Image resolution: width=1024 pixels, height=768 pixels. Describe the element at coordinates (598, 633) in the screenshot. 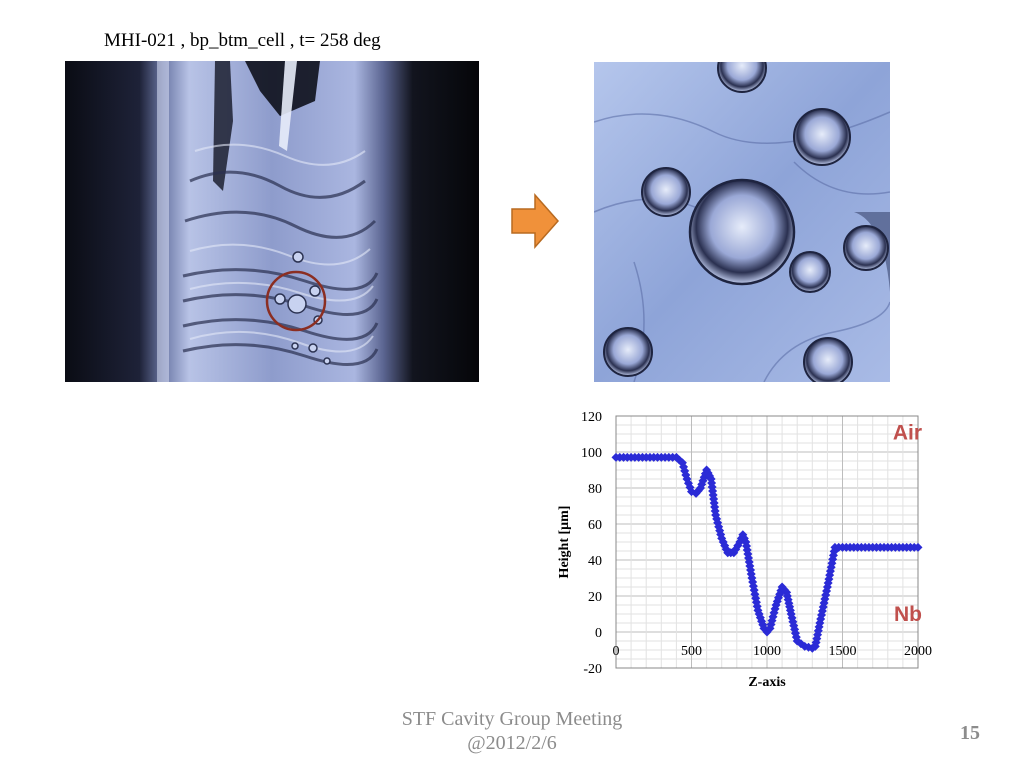

I see `y-tick-label: 0` at that location.